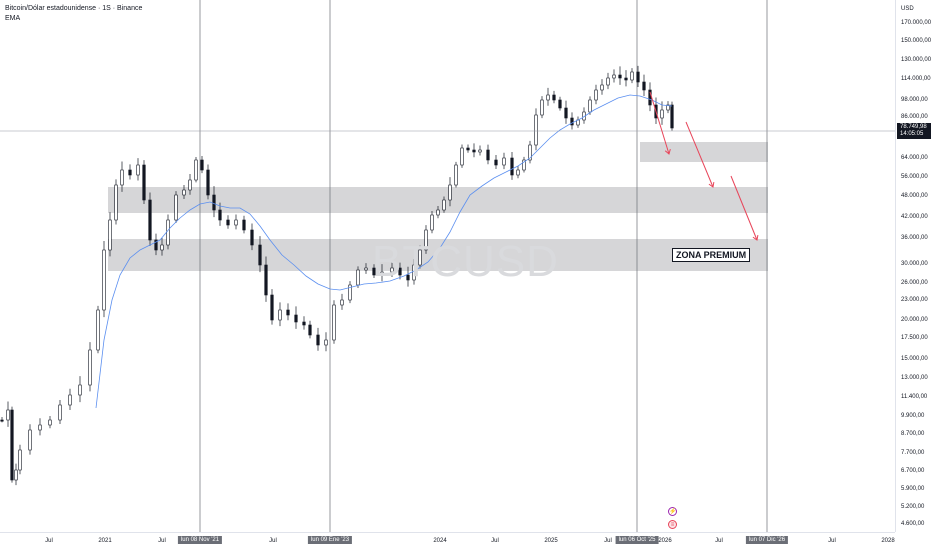 The width and height of the screenshot is (932, 551). I want to click on price-tick-label: 17.500,00, so click(914, 338).